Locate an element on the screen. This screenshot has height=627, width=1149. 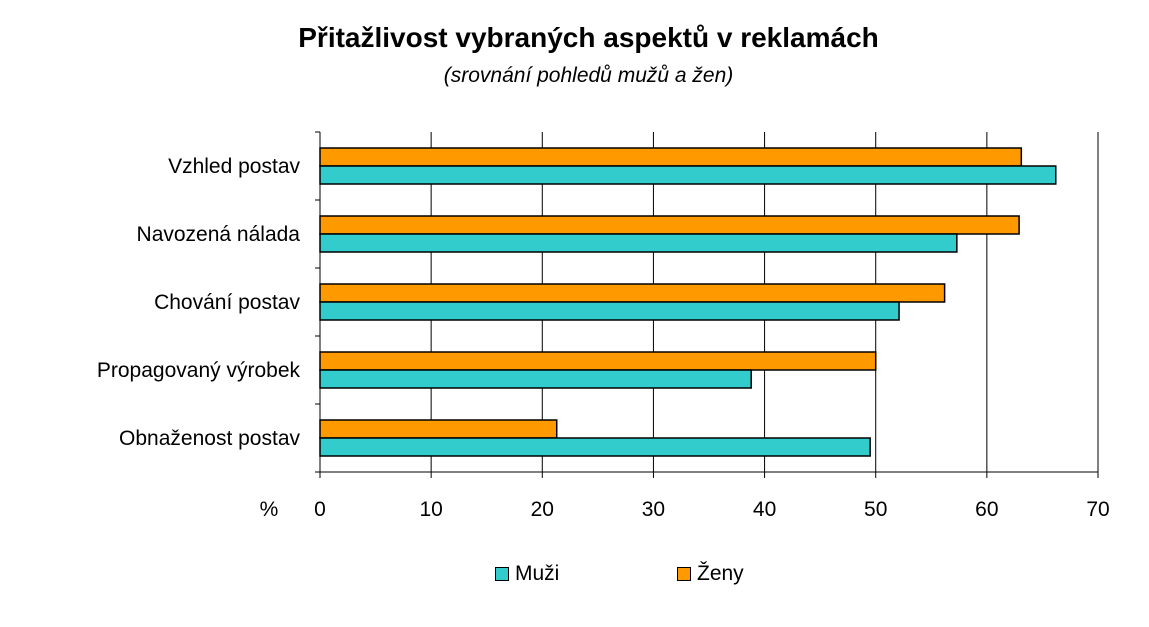
x-axis-label: % is located at coordinates (269, 509).